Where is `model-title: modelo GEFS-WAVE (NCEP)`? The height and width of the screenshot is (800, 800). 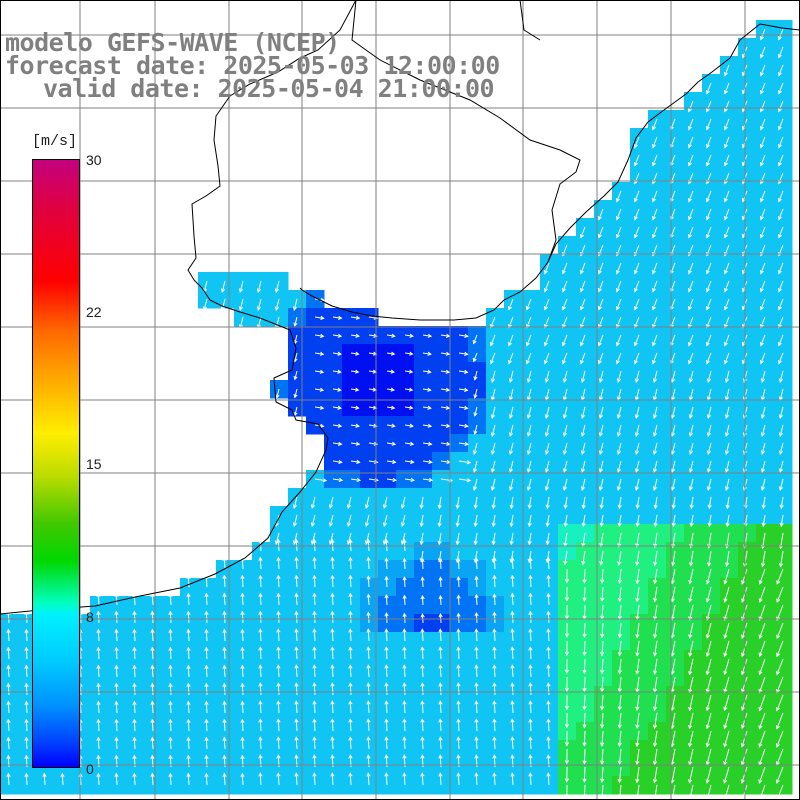 model-title: modelo GEFS-WAVE (NCEP) is located at coordinates (172, 42).